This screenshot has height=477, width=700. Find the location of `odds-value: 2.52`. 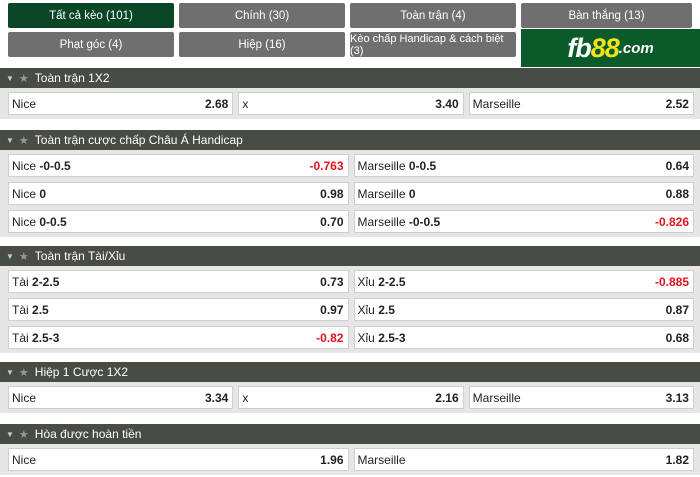

odds-value: 2.52 is located at coordinates (677, 103).